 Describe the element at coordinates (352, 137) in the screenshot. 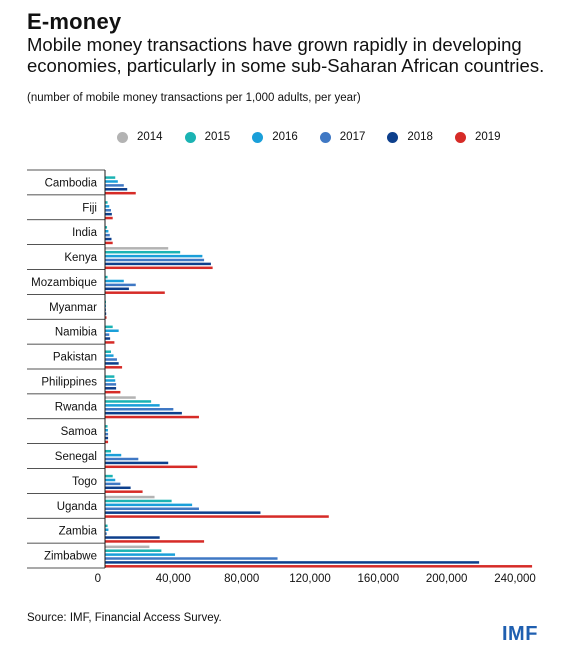

I see `legend-label: 2017` at that location.